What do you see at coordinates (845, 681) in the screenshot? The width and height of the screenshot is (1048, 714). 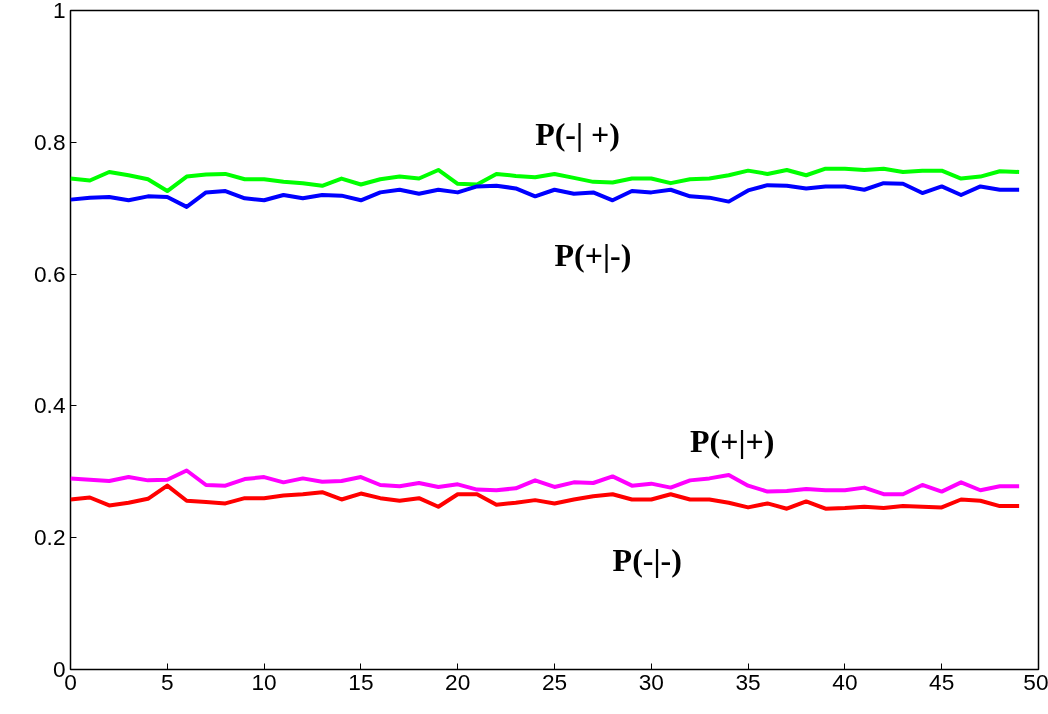 I see `x-tick-label: 40` at bounding box center [845, 681].